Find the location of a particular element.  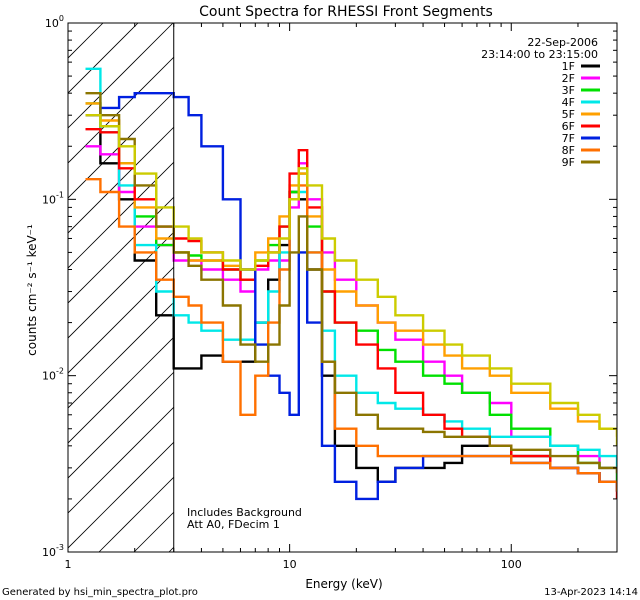

legend-label: 8F is located at coordinates (568, 150).